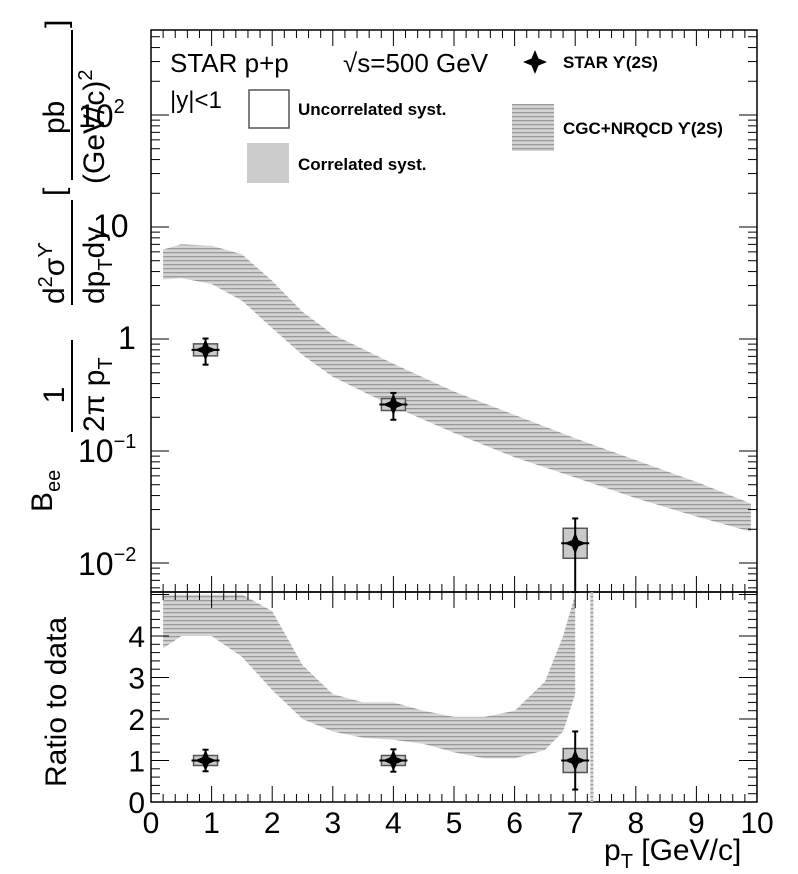 This screenshot has height=874, width=798. Describe the element at coordinates (151, 823) in the screenshot. I see `x-tick-label: 0` at that location.